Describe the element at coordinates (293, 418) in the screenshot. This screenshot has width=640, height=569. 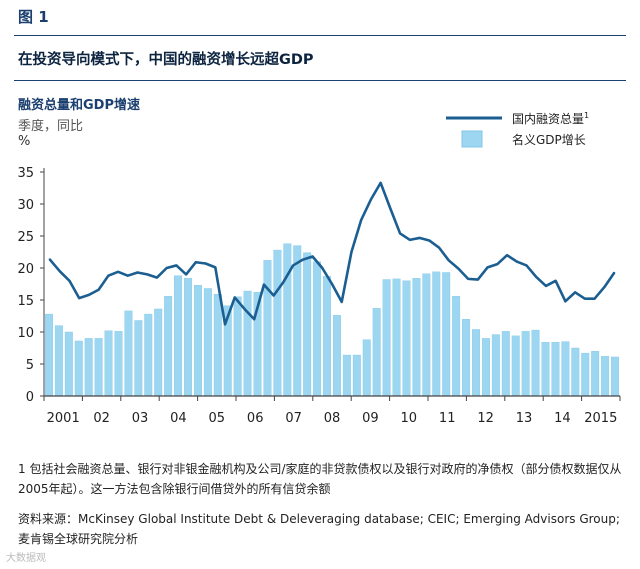
I see `x-tick-label: 07` at that location.